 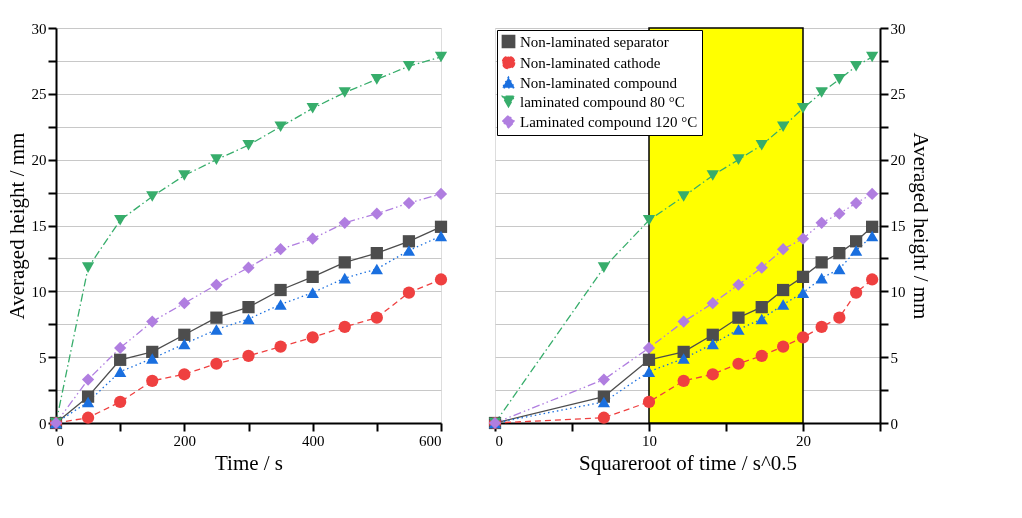 What do you see at coordinates (16, 226) in the screenshot?
I see `y-axis-title: Averaged height / mm` at bounding box center [16, 226].